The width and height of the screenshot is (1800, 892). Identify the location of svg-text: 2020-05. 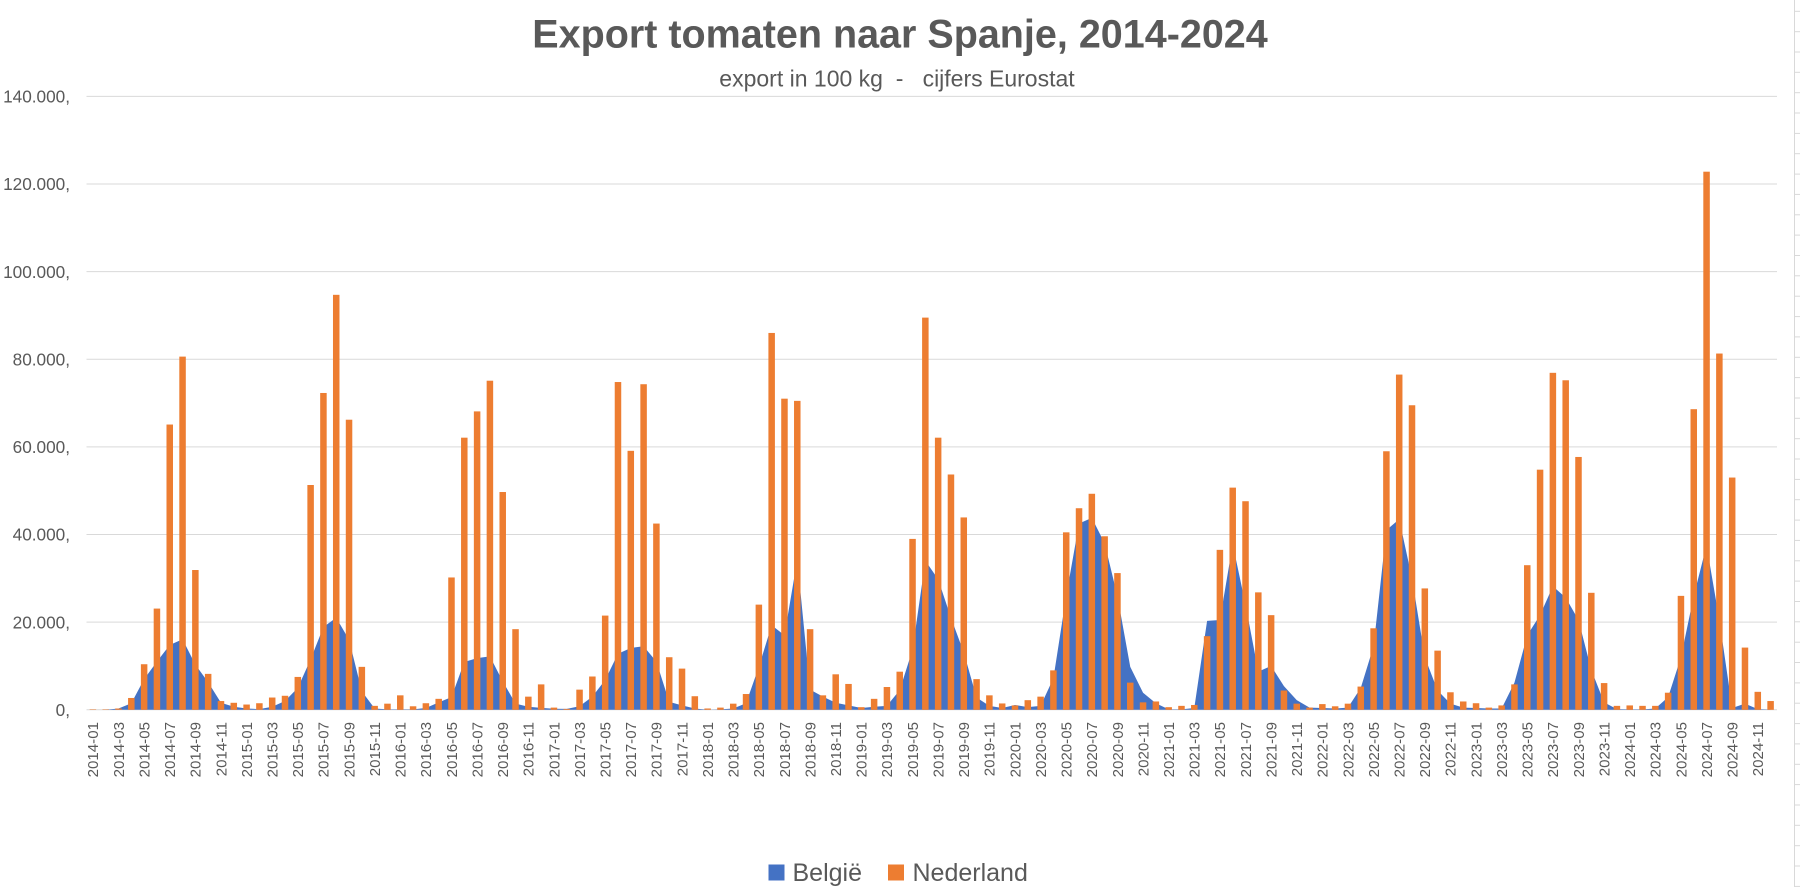
(1067, 749).